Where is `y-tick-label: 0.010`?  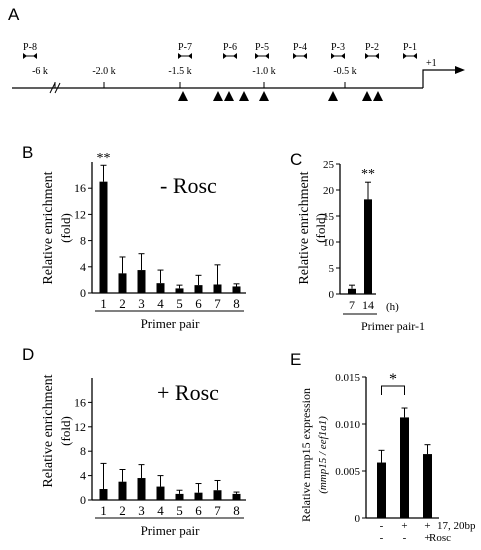
y-tick-label: 0.010 is located at coordinates (347, 425).